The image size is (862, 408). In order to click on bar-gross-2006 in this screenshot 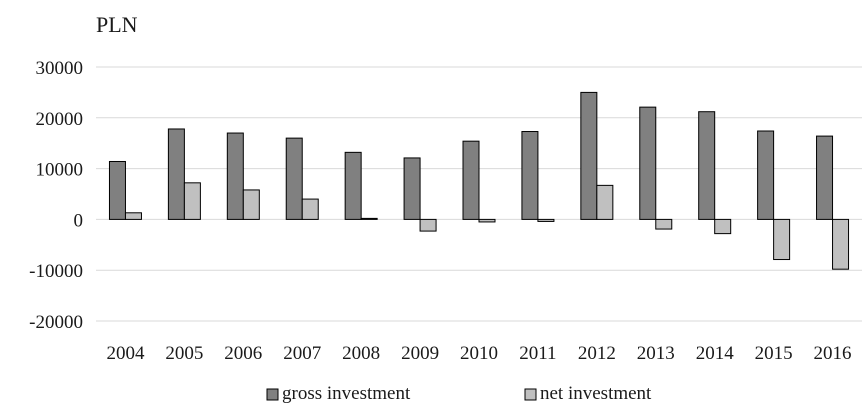, I will do `click(235, 176)`.